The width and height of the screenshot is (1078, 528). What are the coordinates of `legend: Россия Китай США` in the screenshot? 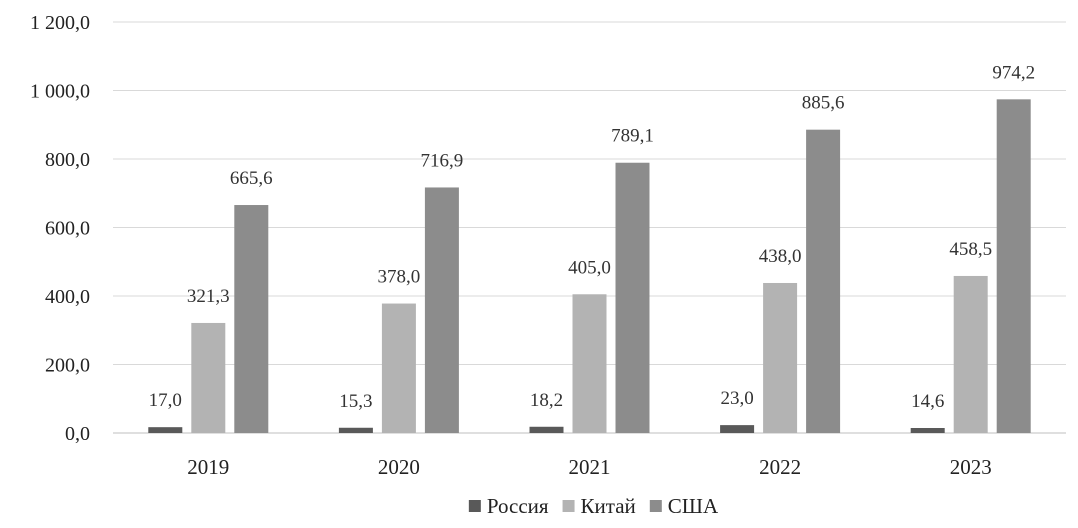 It's located at (593, 506).